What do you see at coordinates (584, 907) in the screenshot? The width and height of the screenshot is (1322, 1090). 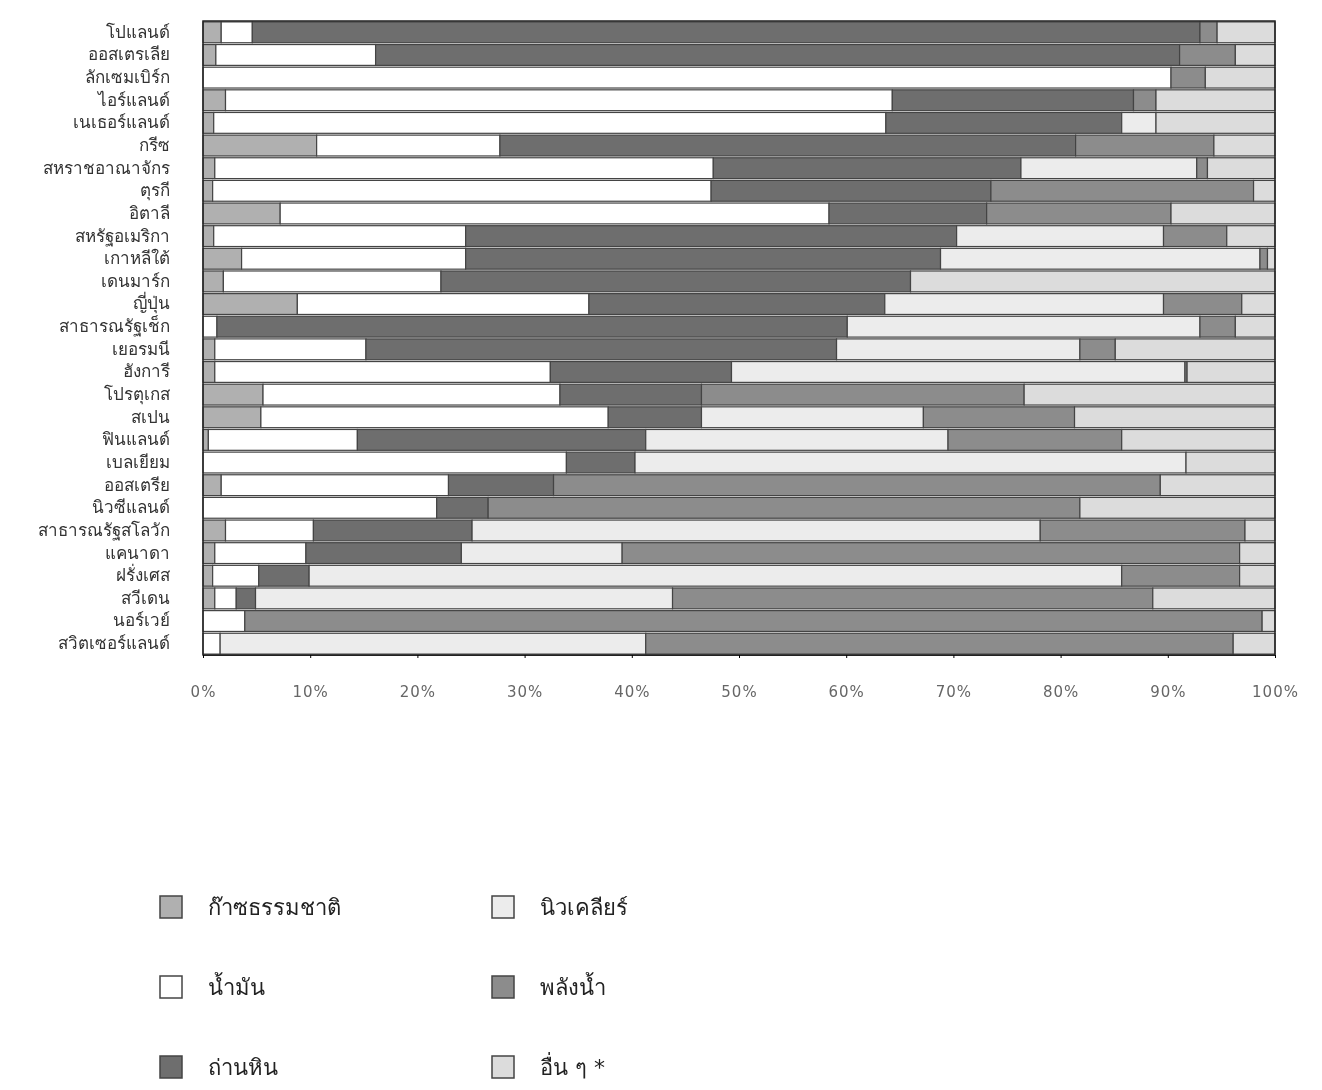 I see `legend-label: นิวเคลียร์` at bounding box center [584, 907].